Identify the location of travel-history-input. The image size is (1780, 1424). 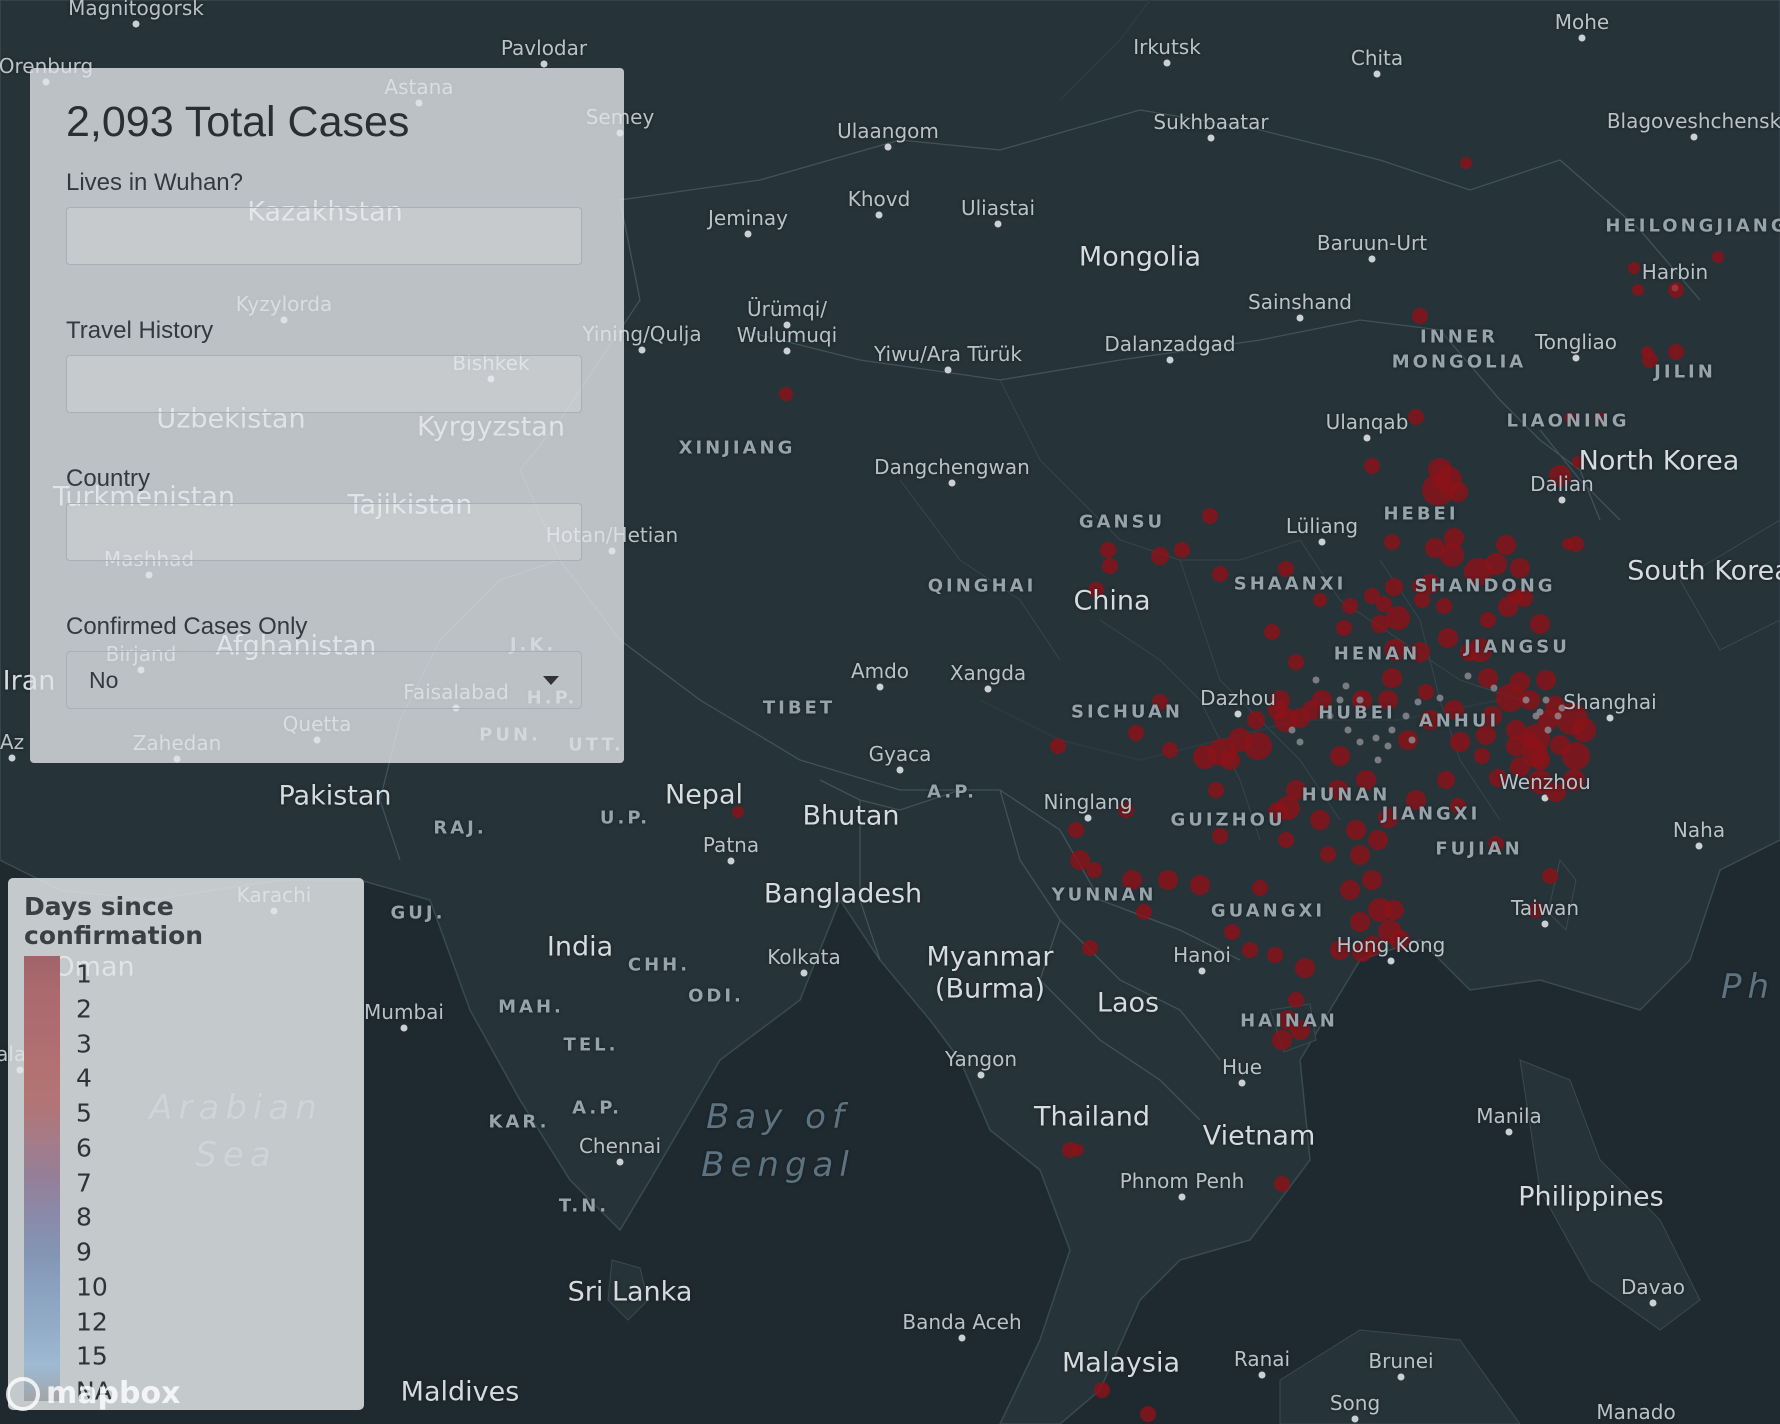
(324, 384).